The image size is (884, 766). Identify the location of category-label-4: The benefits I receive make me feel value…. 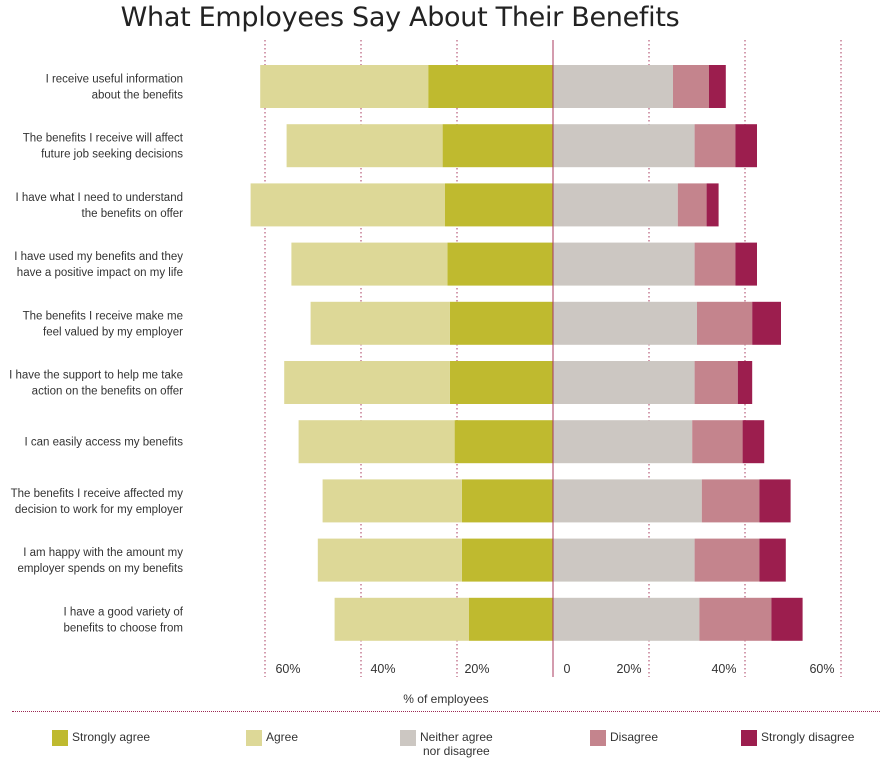
(103, 324).